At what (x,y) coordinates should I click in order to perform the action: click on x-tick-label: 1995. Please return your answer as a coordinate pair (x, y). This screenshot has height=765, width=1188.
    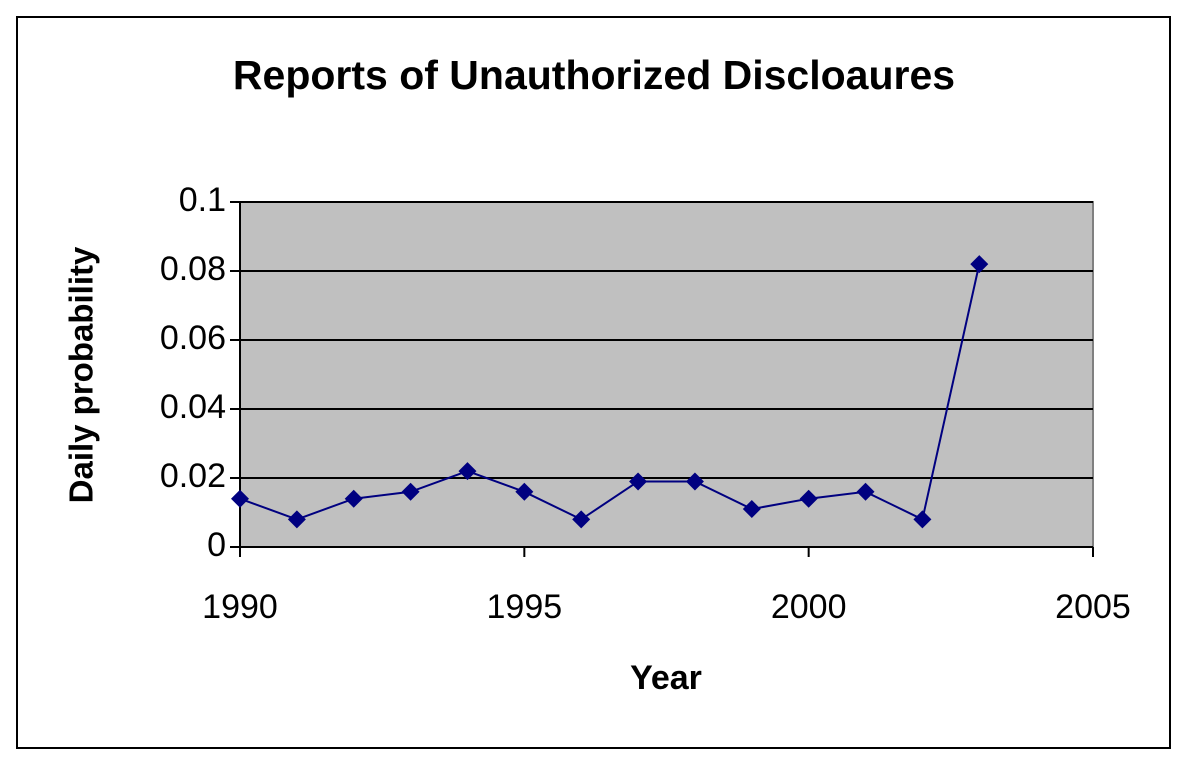
    Looking at the image, I should click on (525, 607).